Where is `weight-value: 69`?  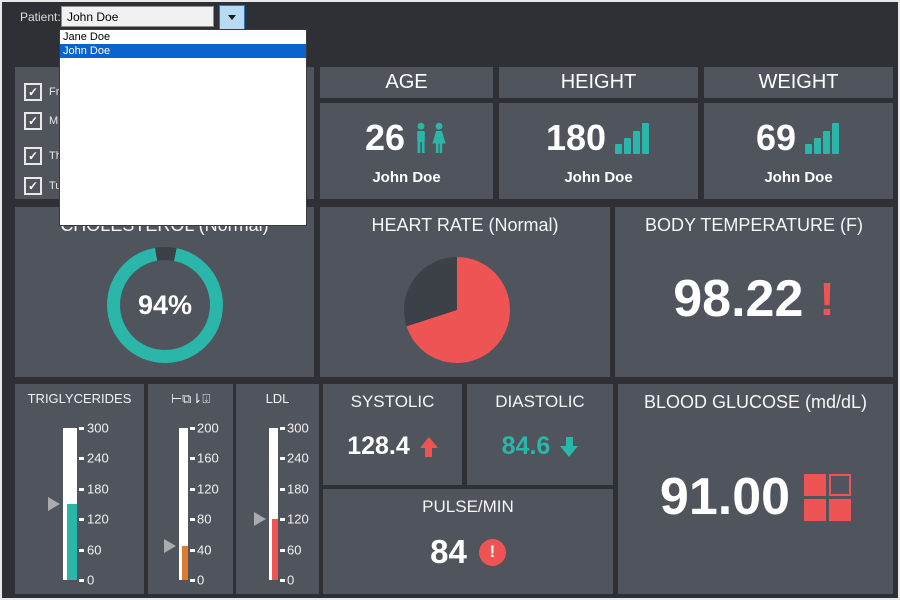 weight-value: 69 is located at coordinates (776, 137).